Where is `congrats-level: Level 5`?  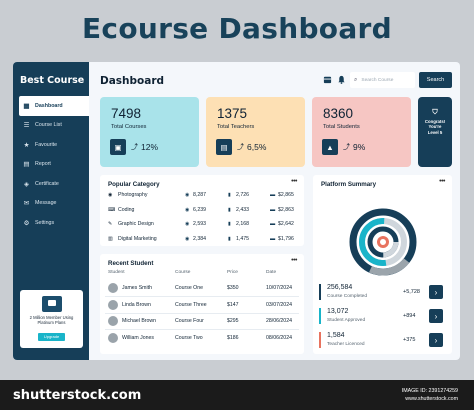 congrats-level: Level 5 is located at coordinates (435, 132).